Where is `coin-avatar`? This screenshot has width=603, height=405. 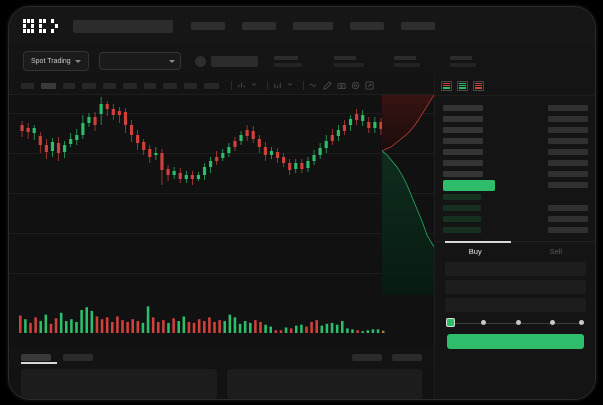 coin-avatar is located at coordinates (200, 61).